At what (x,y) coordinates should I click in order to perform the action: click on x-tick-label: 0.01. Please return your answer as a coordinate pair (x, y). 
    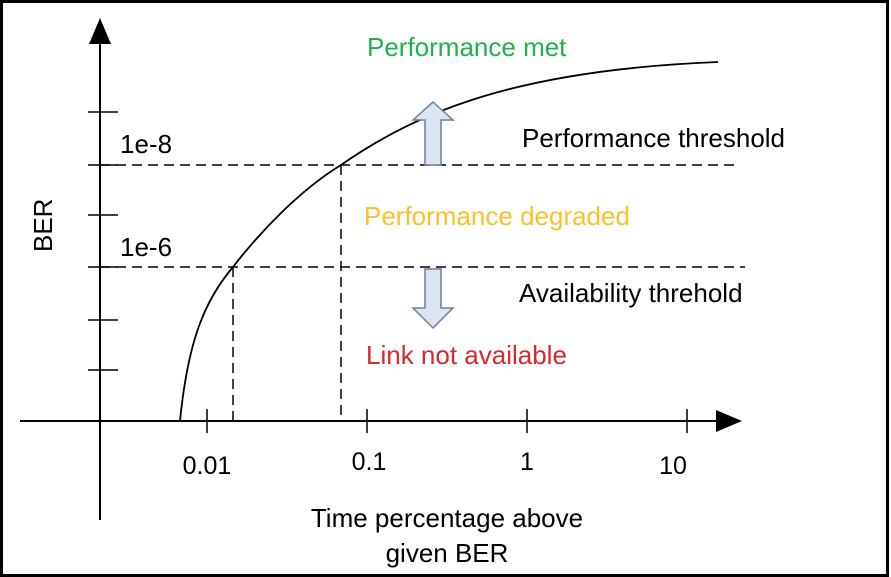
    Looking at the image, I should click on (207, 466).